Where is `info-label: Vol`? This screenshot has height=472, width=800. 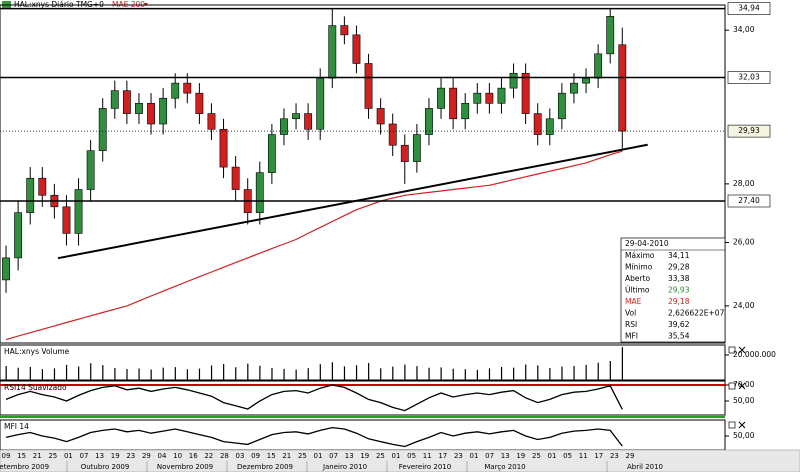 info-label: Vol is located at coordinates (630, 313).